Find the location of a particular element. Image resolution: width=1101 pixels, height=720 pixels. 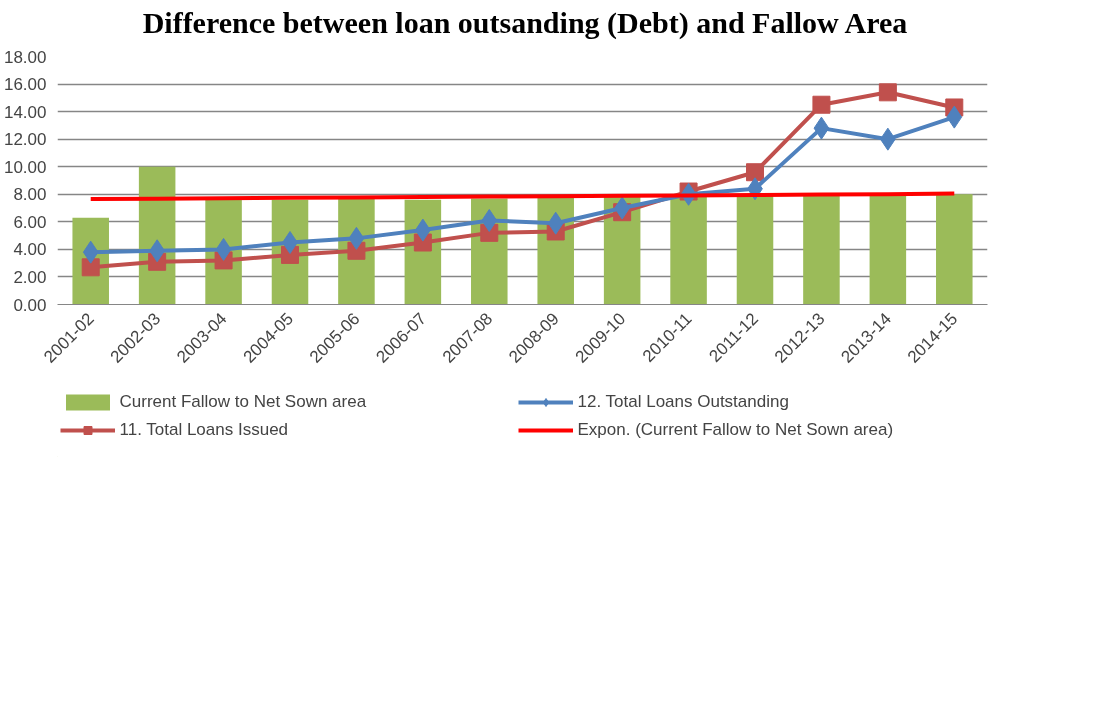

y-tick-label: 4.00 is located at coordinates (30, 250).